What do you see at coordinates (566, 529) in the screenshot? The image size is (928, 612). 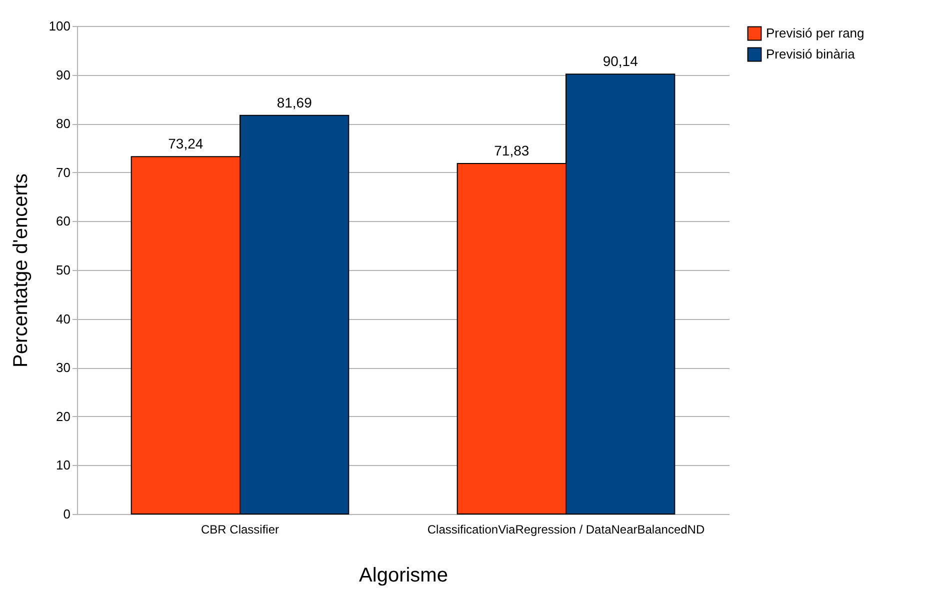 I see `x-tick-label: ClassificationViaRegression / DataNearBalancedND` at bounding box center [566, 529].